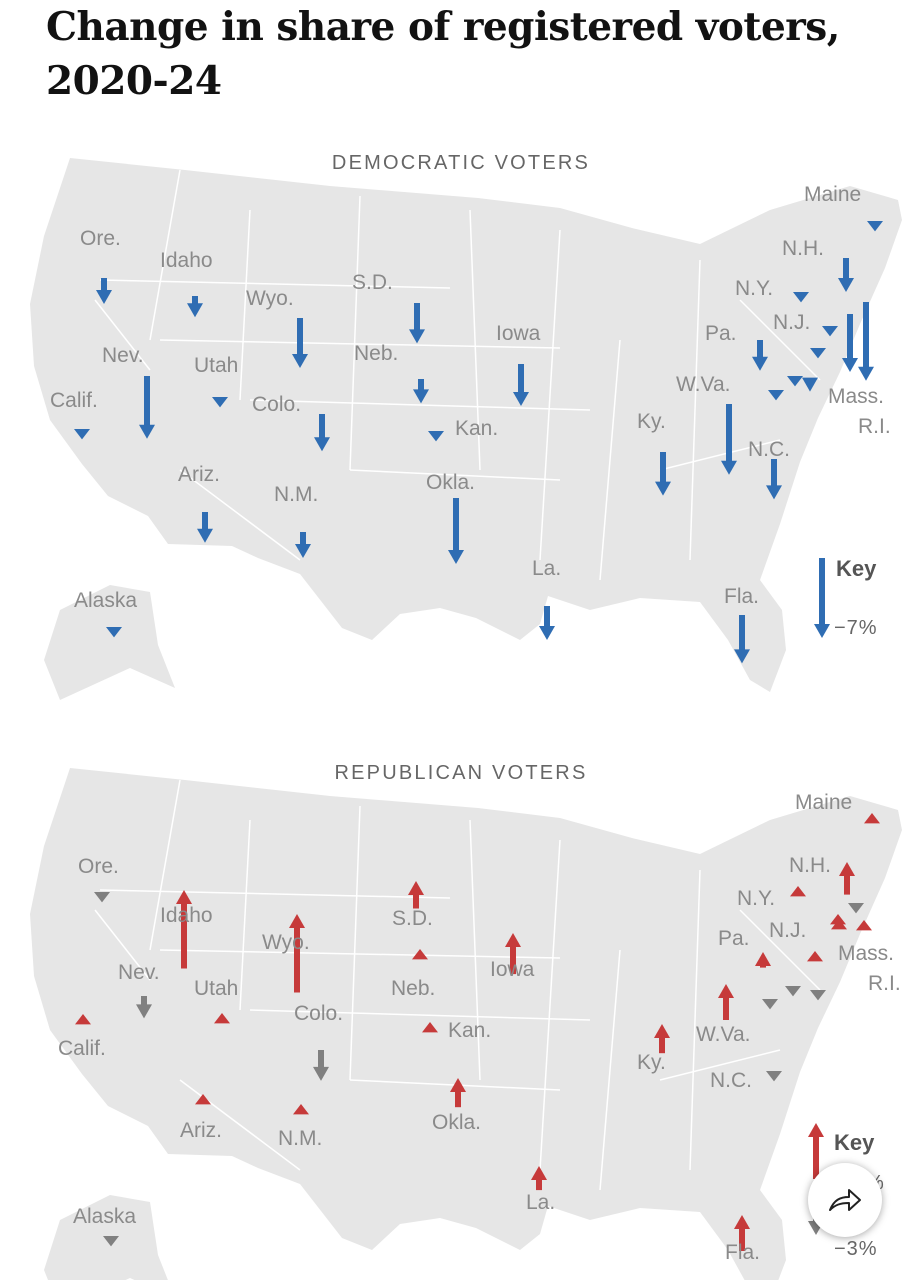 The height and width of the screenshot is (1280, 922). Describe the element at coordinates (743, 1252) in the screenshot. I see `state-label: Fla.` at that location.